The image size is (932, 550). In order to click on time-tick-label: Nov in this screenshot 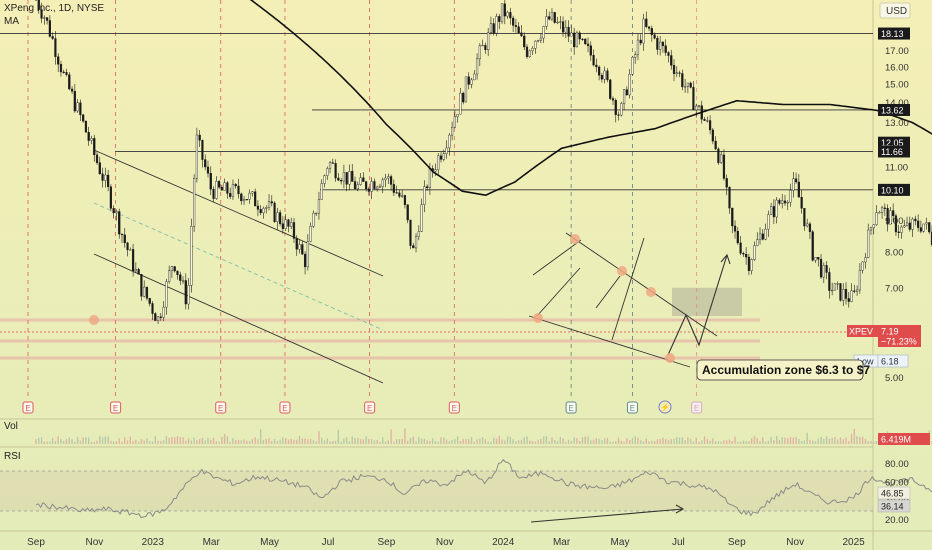, I will do `click(795, 542)`.